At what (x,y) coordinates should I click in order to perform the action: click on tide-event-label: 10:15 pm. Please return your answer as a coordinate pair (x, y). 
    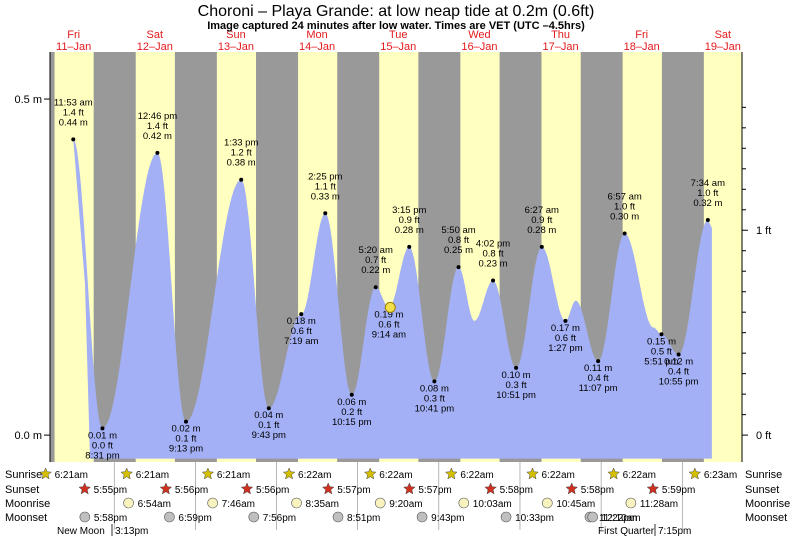
    Looking at the image, I should click on (352, 422).